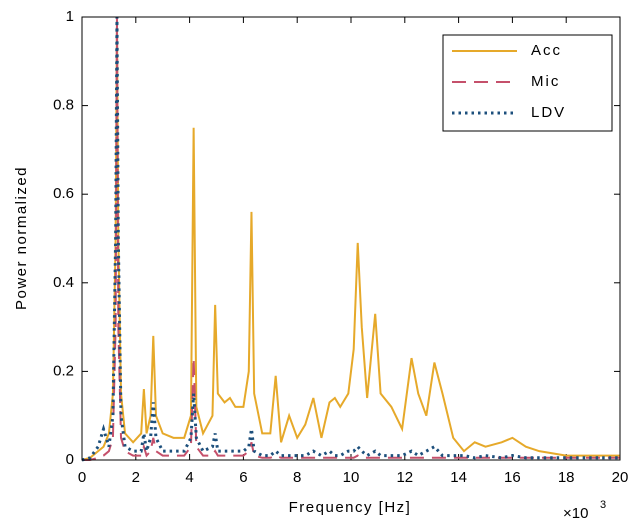 This screenshot has width=630, height=531. What do you see at coordinates (620, 477) in the screenshot?
I see `x-tick-label: 20` at bounding box center [620, 477].